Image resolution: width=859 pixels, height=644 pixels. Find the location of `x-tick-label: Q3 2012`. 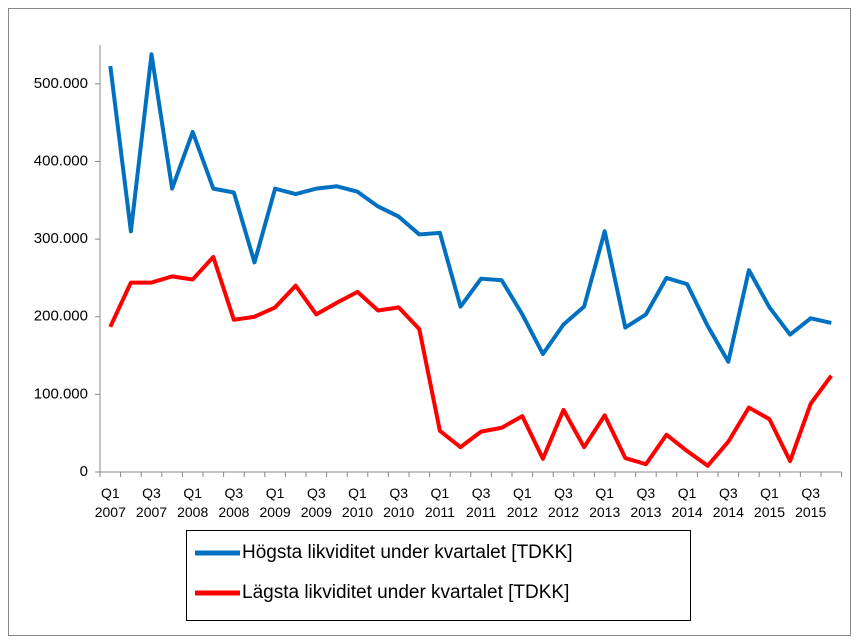

x-tick-label: Q3 2012 is located at coordinates (563, 502).